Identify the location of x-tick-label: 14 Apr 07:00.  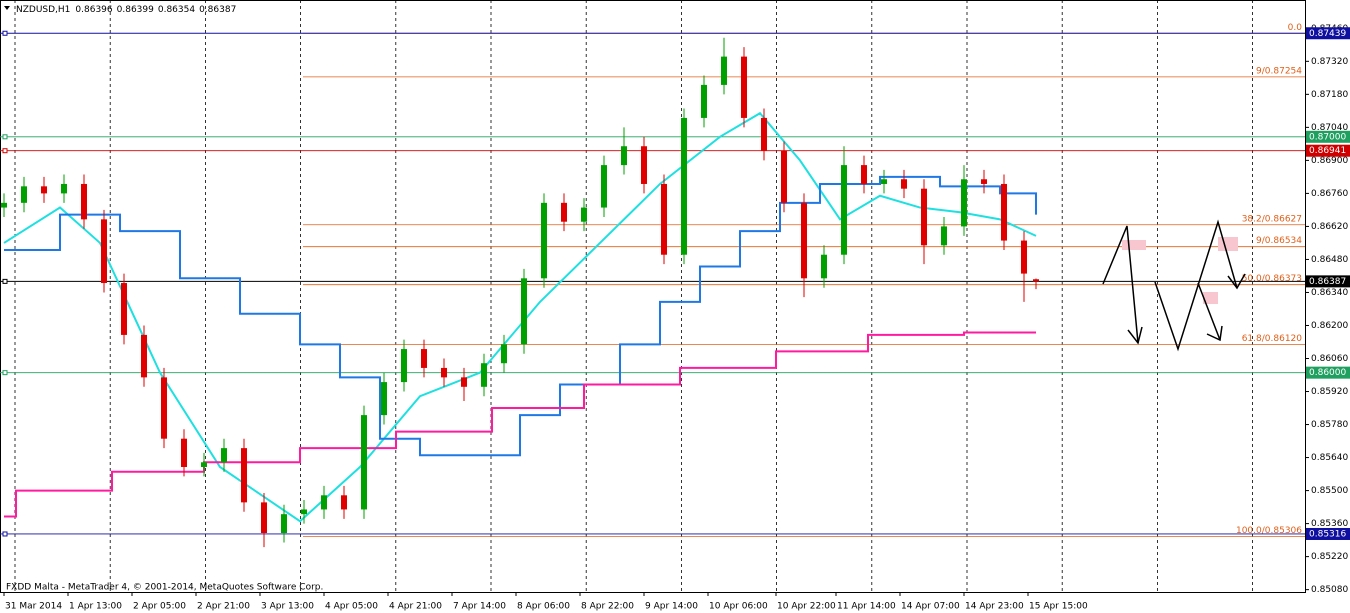
(930, 607).